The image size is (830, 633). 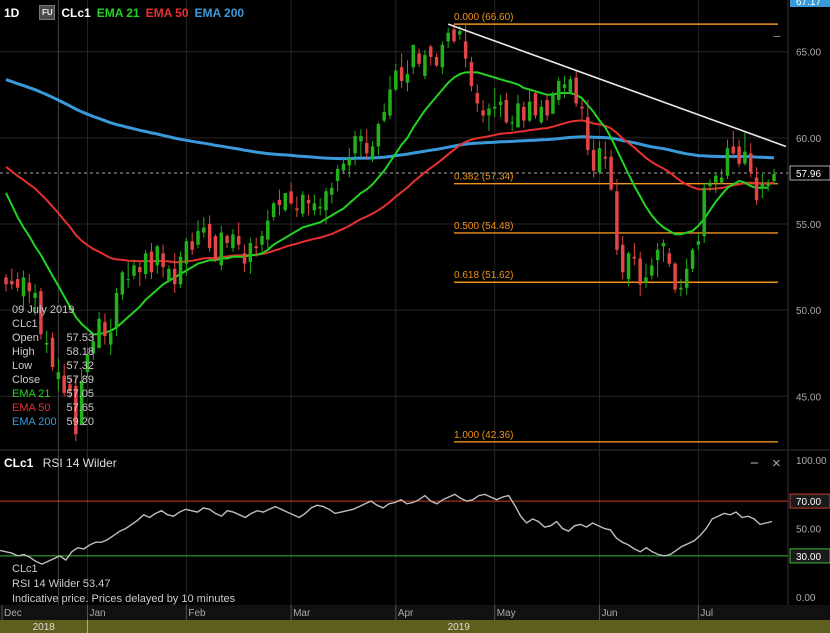 What do you see at coordinates (31, 408) in the screenshot?
I see `tooltip-row-label: EMA 50` at bounding box center [31, 408].